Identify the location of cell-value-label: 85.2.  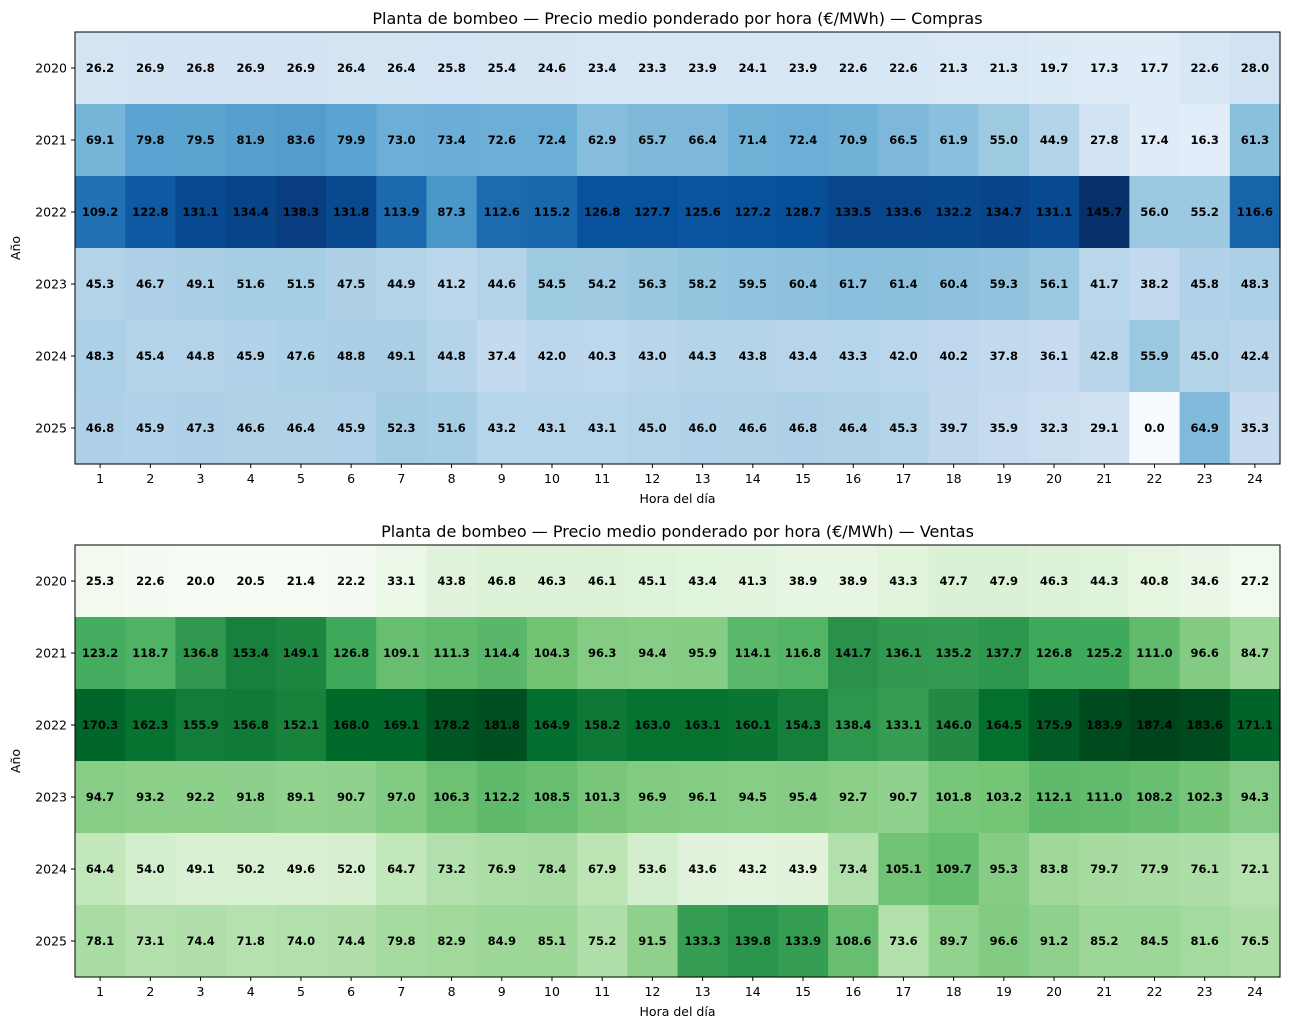
(1104, 941).